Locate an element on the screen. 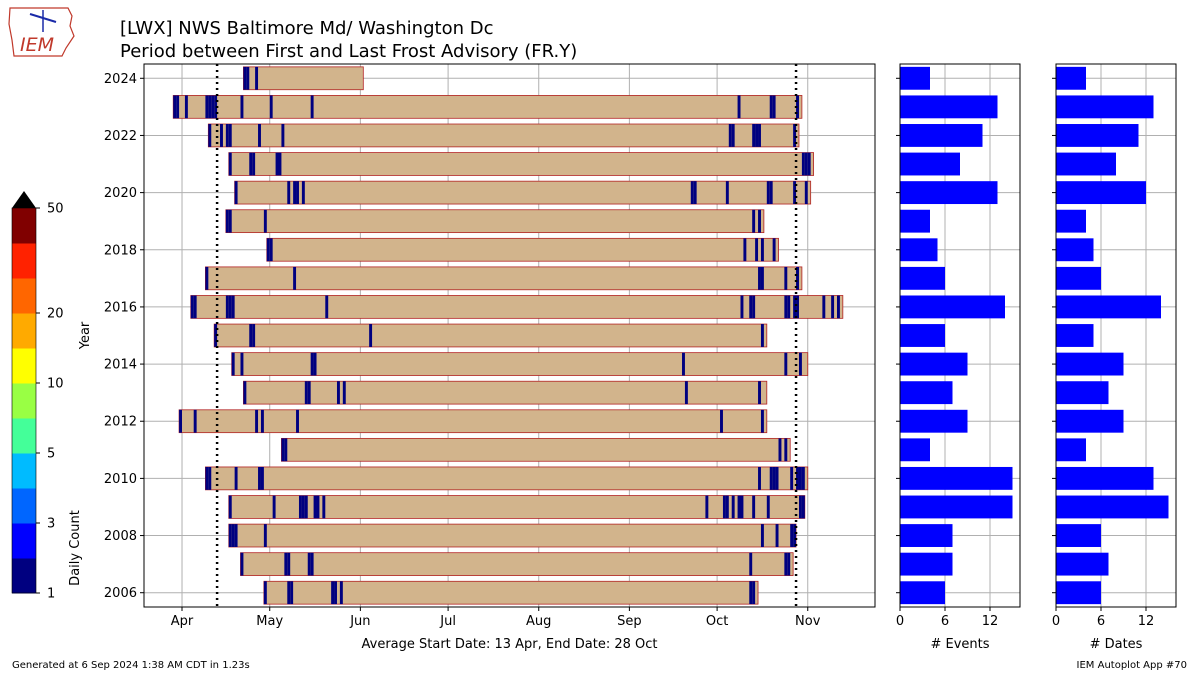 This screenshot has height=675, width=1200. period-bar-2012 is located at coordinates (473, 421).